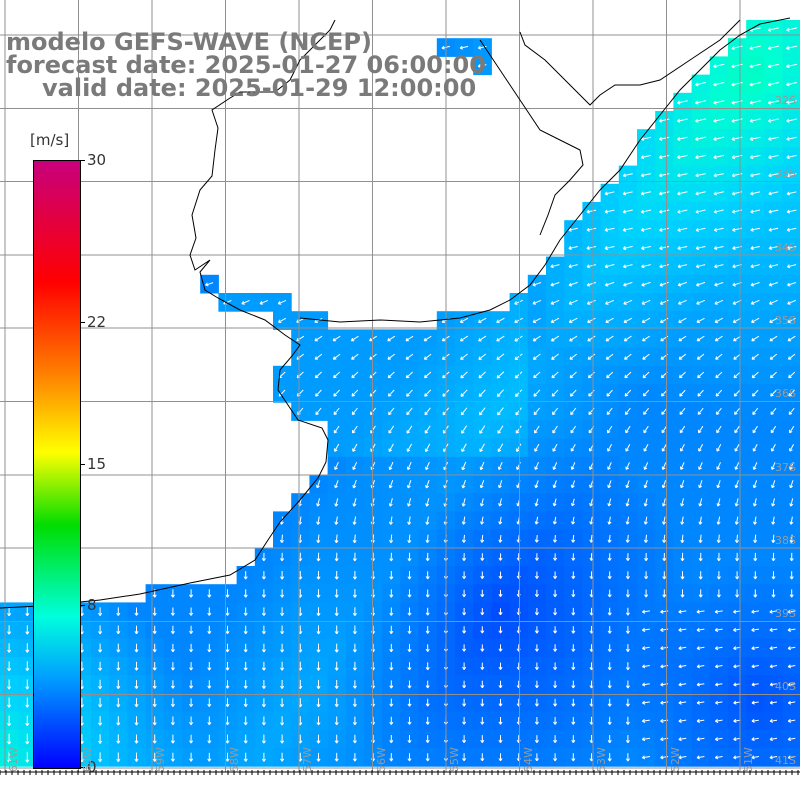 The height and width of the screenshot is (800, 800). Describe the element at coordinates (400, 772) in the screenshot. I see `frame-ticks` at that location.